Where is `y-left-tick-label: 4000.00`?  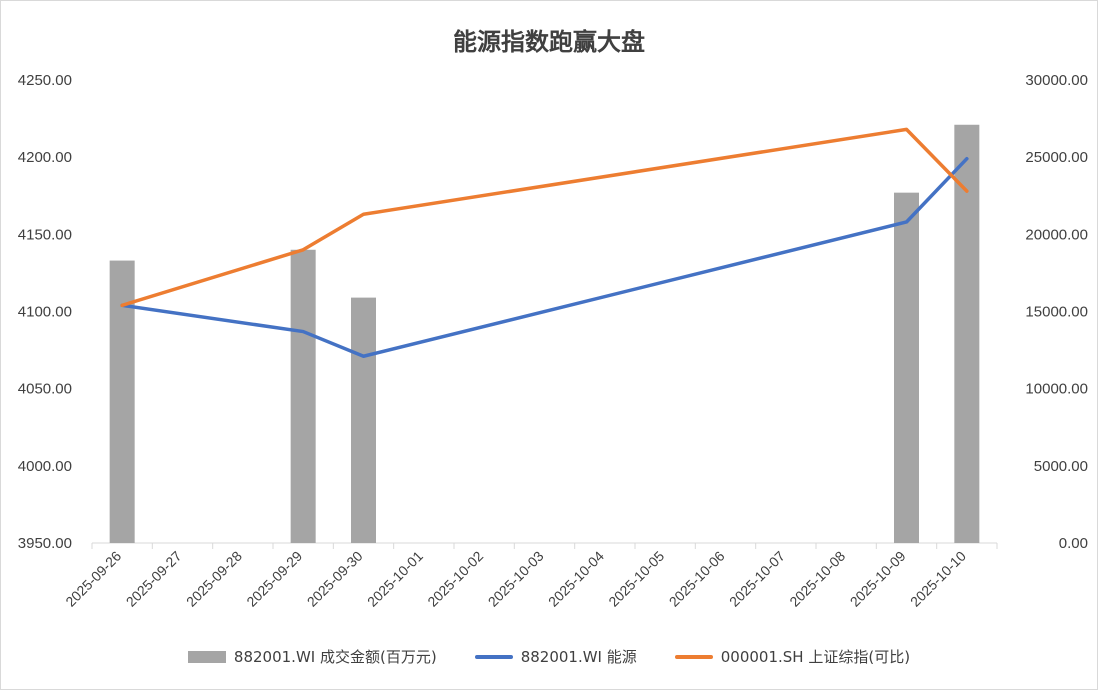 y-left-tick-label: 4000.00 is located at coordinates (45, 466).